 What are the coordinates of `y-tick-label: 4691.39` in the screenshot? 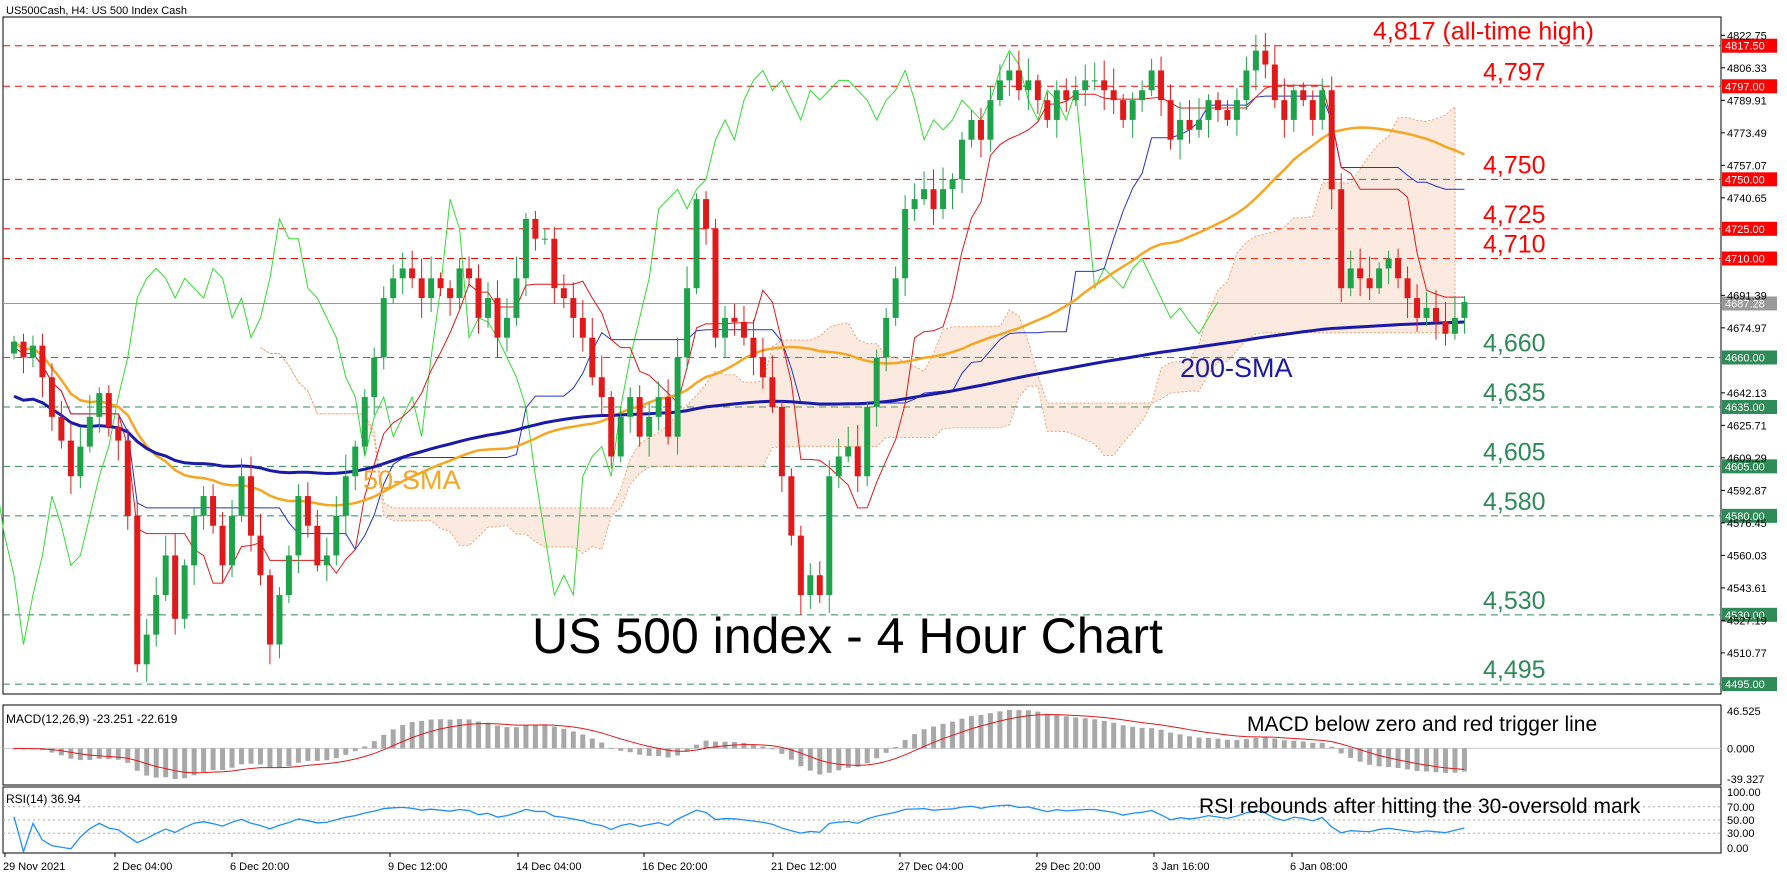 It's located at (1747, 296).